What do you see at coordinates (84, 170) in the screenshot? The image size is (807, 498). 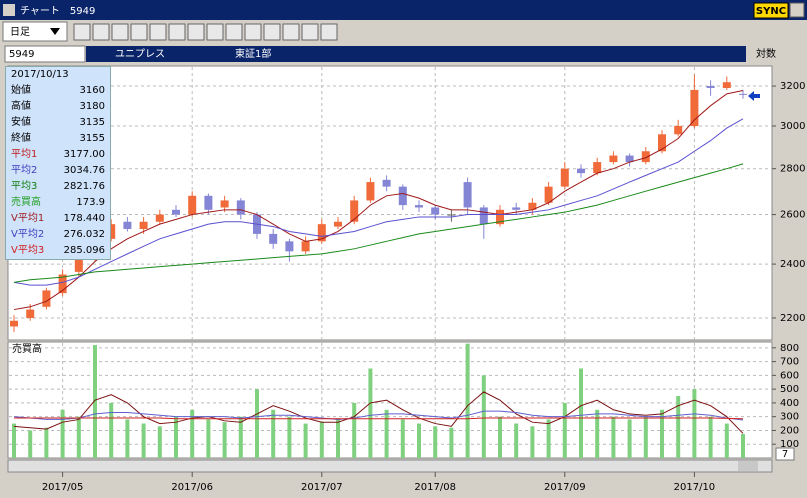 I see `info-value: 3034.76` at bounding box center [84, 170].